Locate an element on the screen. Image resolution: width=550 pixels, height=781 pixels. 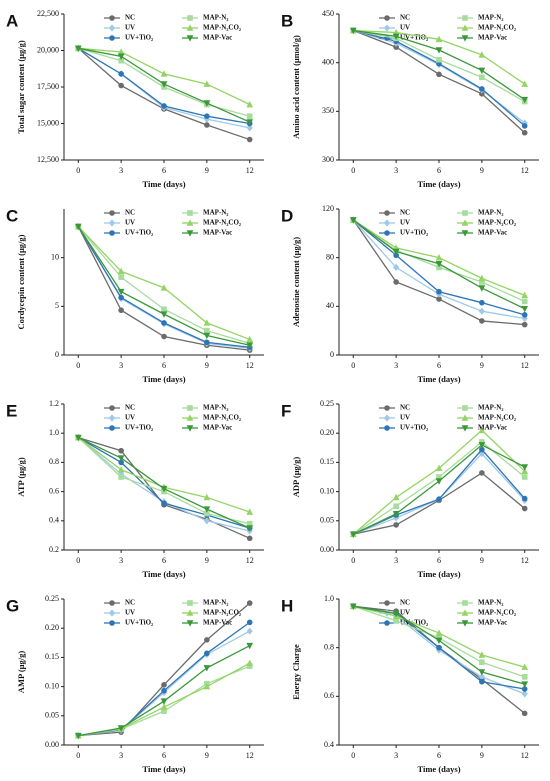
panel-letter: F is located at coordinates (286, 410).